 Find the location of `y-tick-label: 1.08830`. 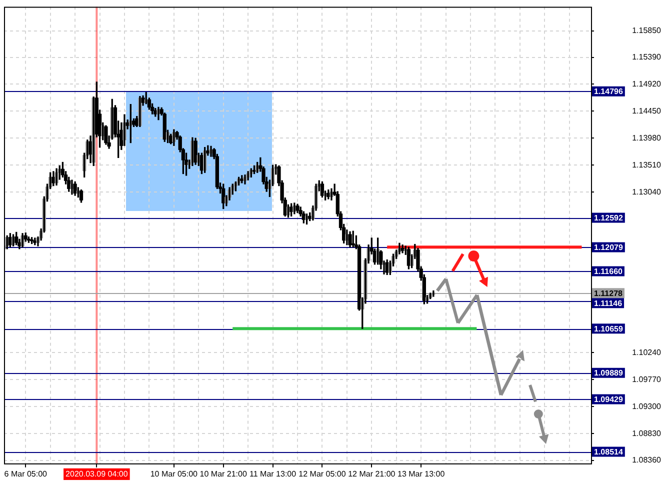

y-tick-label: 1.08830 is located at coordinates (647, 433).